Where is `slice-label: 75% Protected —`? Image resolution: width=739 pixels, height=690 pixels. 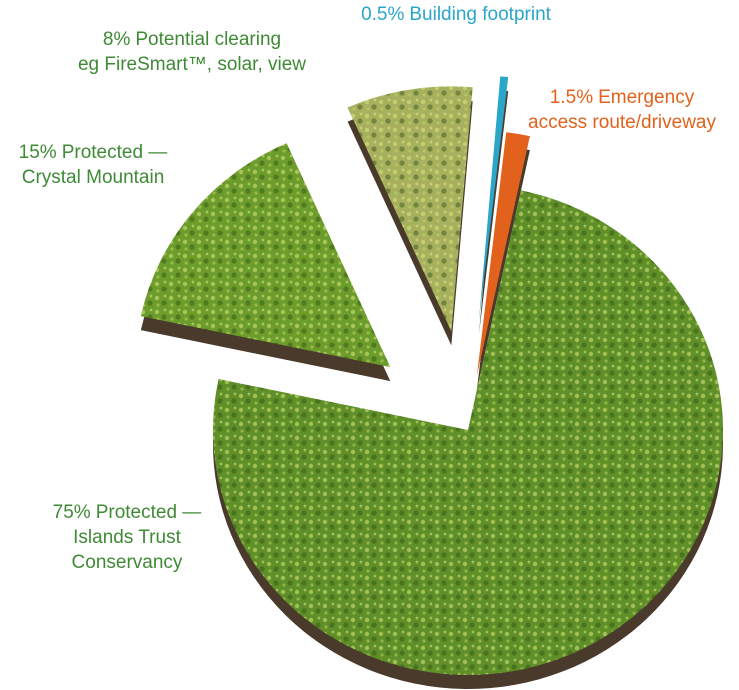 slice-label: 75% Protected — is located at coordinates (127, 512).